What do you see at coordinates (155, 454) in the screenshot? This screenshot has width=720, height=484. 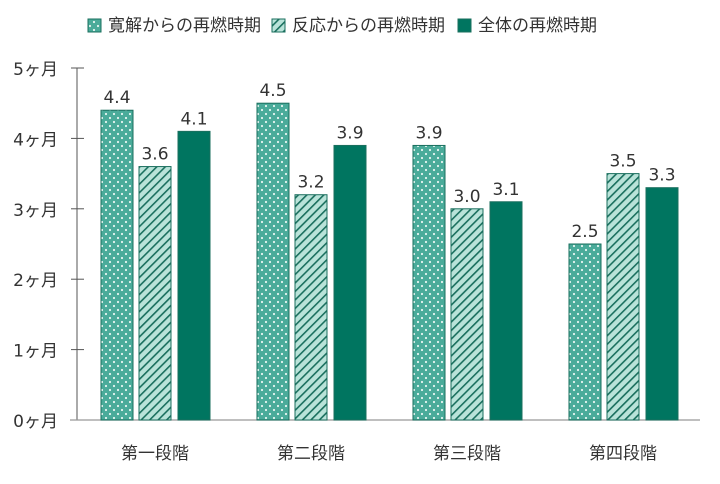 I see `x-tick-label: 第一段階` at bounding box center [155, 454].